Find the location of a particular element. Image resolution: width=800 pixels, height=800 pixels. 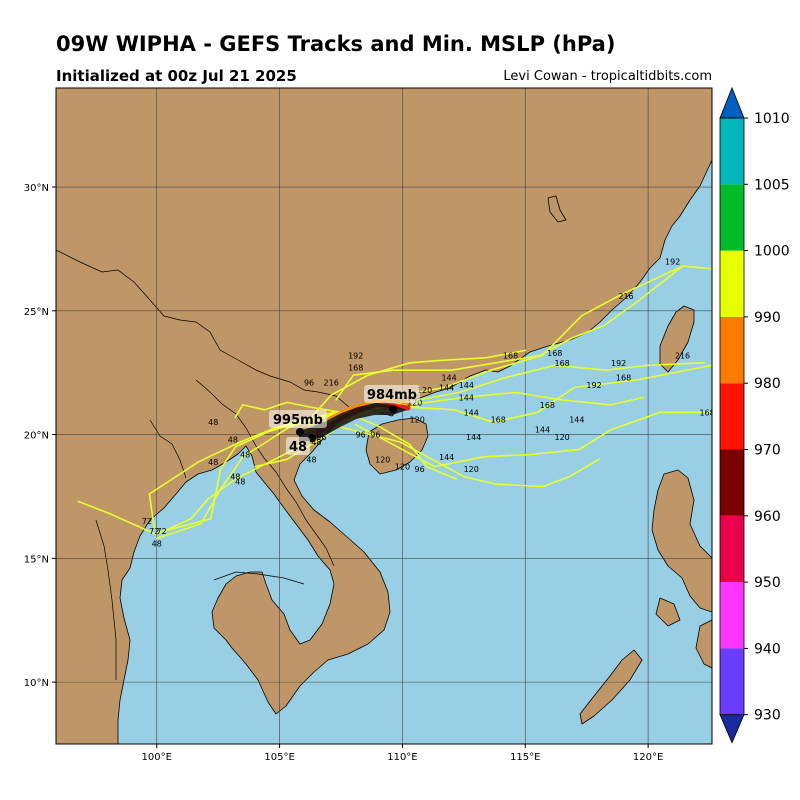

label-48-hour: 48 is located at coordinates (298, 447).